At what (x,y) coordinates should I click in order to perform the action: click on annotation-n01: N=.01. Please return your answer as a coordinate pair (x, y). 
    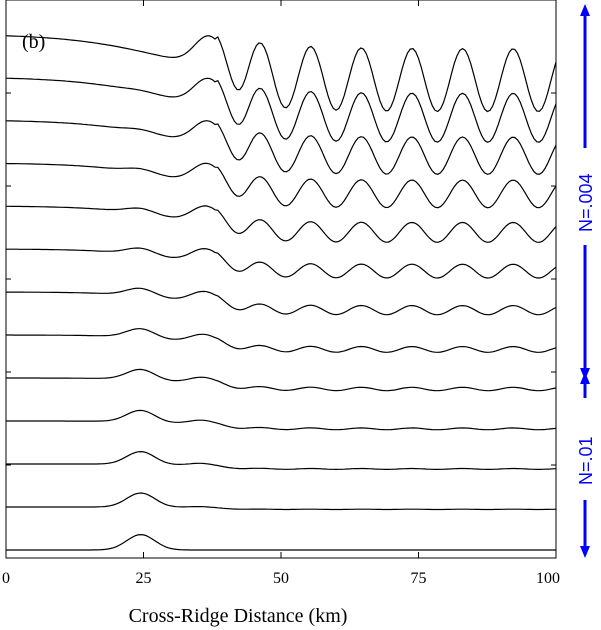
    Looking at the image, I should click on (586, 465).